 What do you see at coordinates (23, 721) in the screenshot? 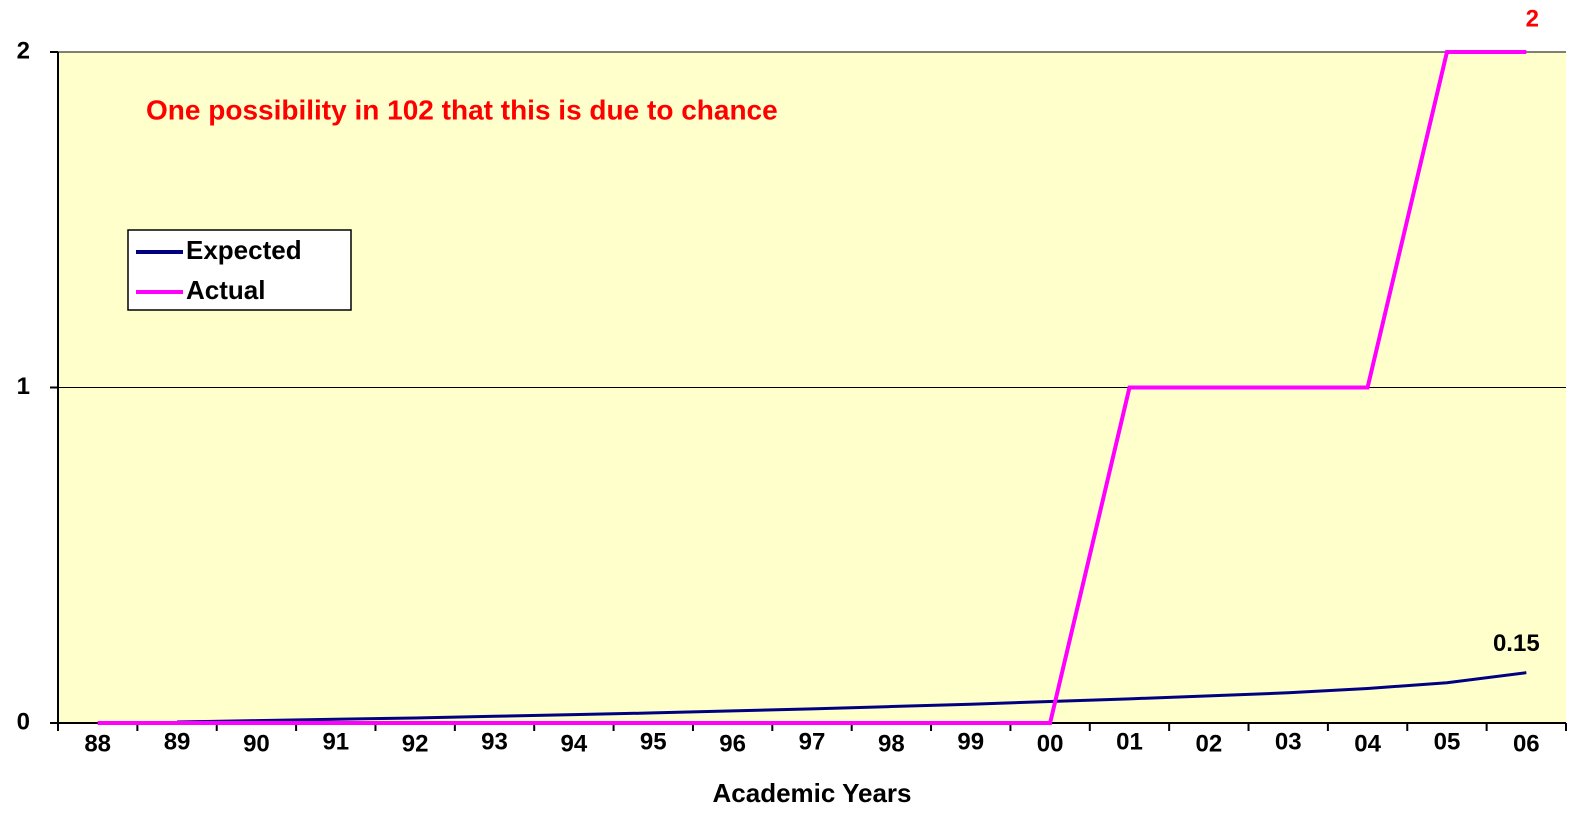
I see `y-tick-label: 0` at bounding box center [23, 721].